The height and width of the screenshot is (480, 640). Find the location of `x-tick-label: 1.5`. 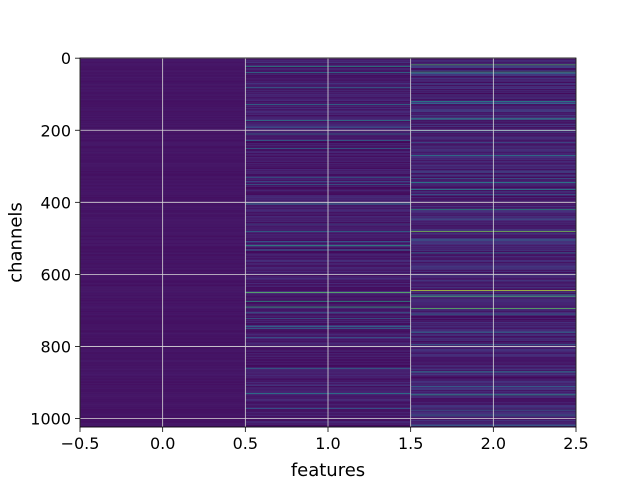

x-tick-label: 1.5 is located at coordinates (410, 443).